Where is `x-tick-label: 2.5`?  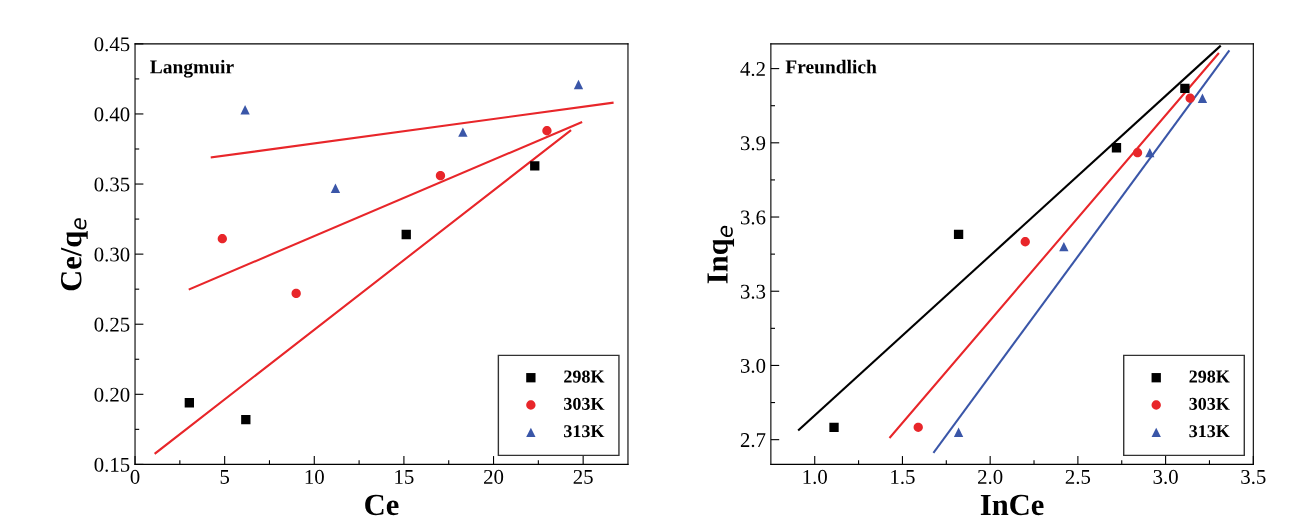 x-tick-label: 2.5 is located at coordinates (1078, 477).